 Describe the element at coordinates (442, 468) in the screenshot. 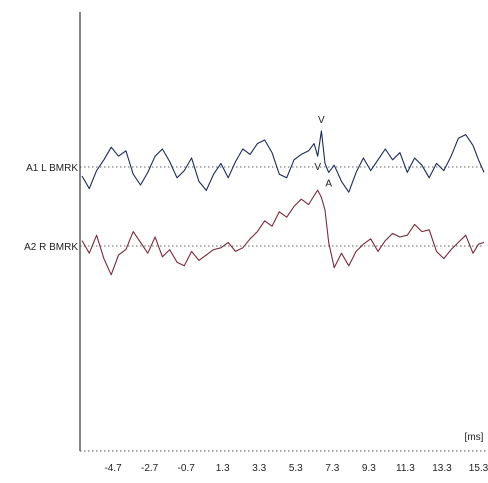

I see `x-tick-label-10: 13.3` at that location.